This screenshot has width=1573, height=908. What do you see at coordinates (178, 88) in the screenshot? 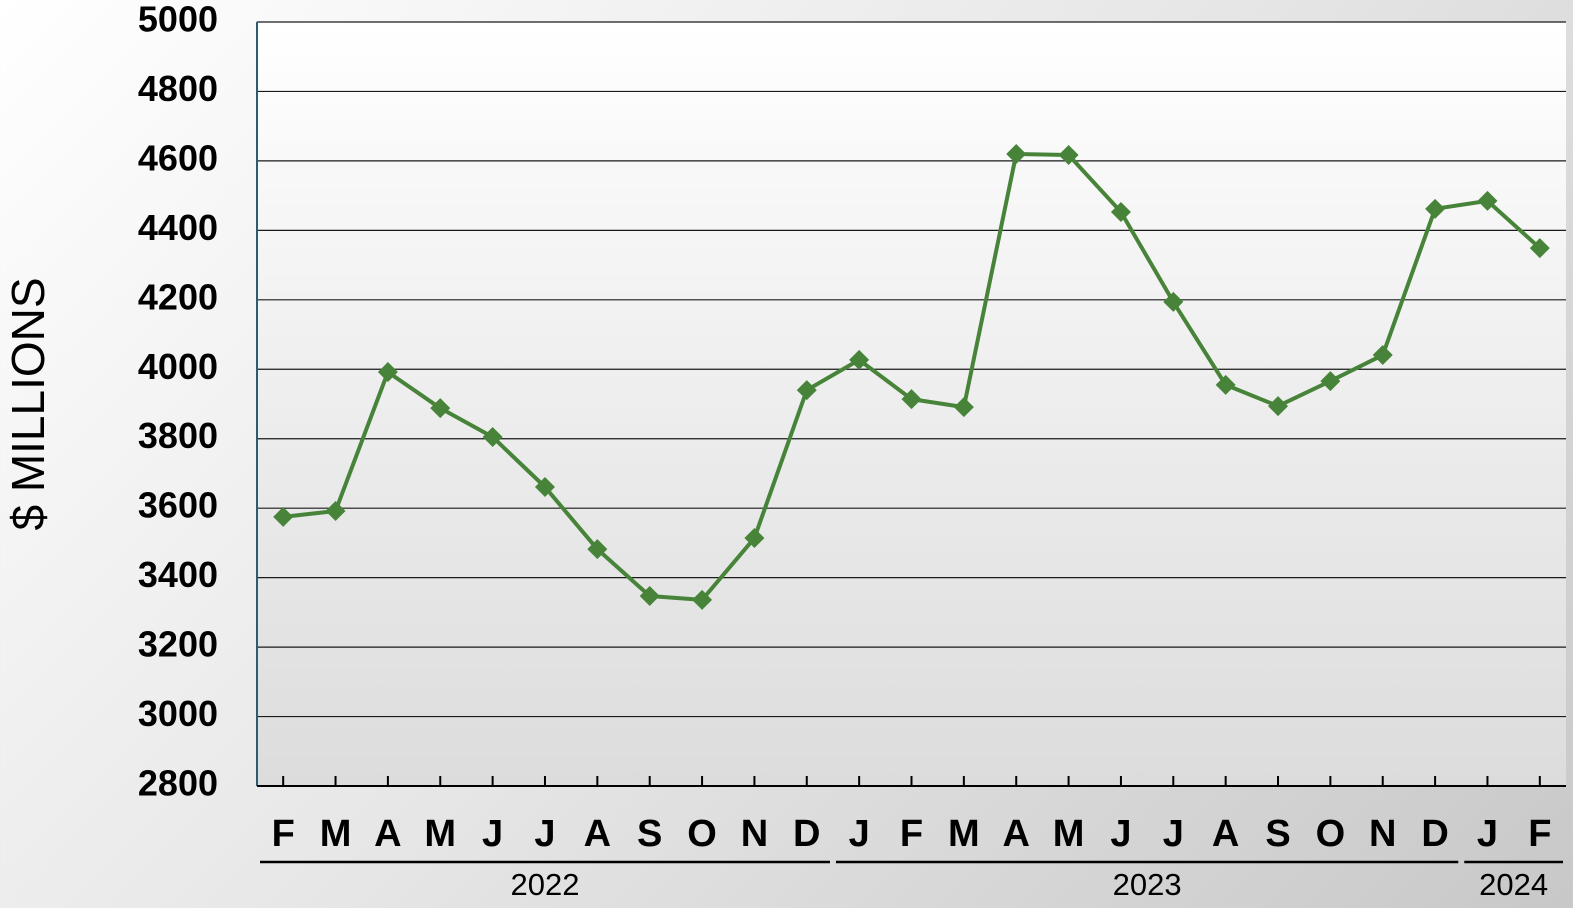
I see `y-tick-label: 4800` at bounding box center [178, 88].